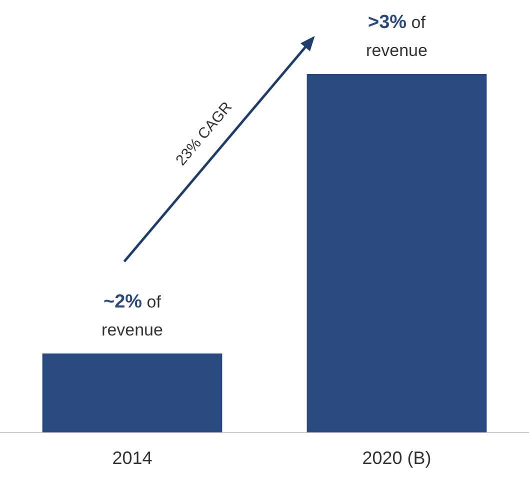  What do you see at coordinates (132, 458) in the screenshot?
I see `x-tick-label: 2014` at bounding box center [132, 458].